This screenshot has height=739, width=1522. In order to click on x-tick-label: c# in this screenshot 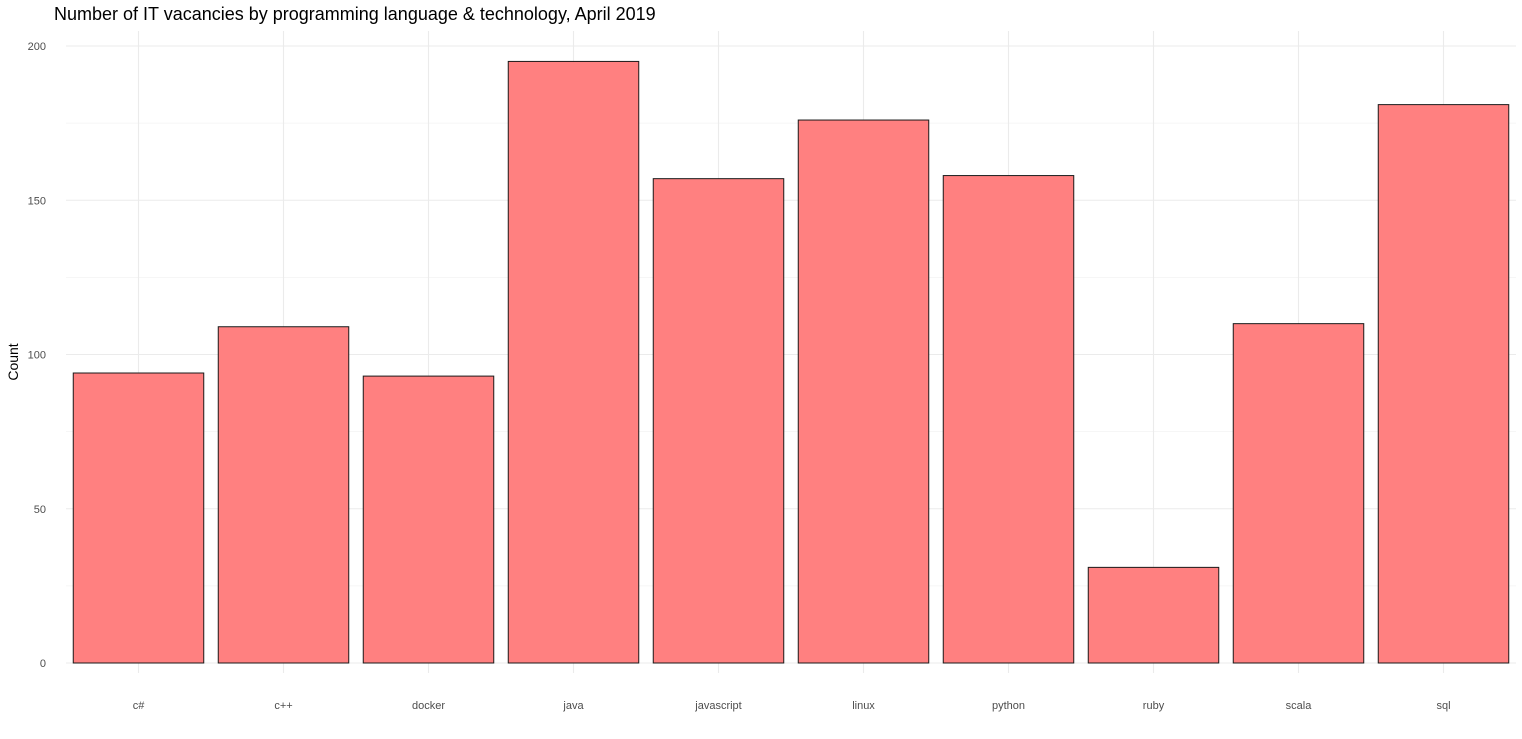, I will do `click(139, 706)`.